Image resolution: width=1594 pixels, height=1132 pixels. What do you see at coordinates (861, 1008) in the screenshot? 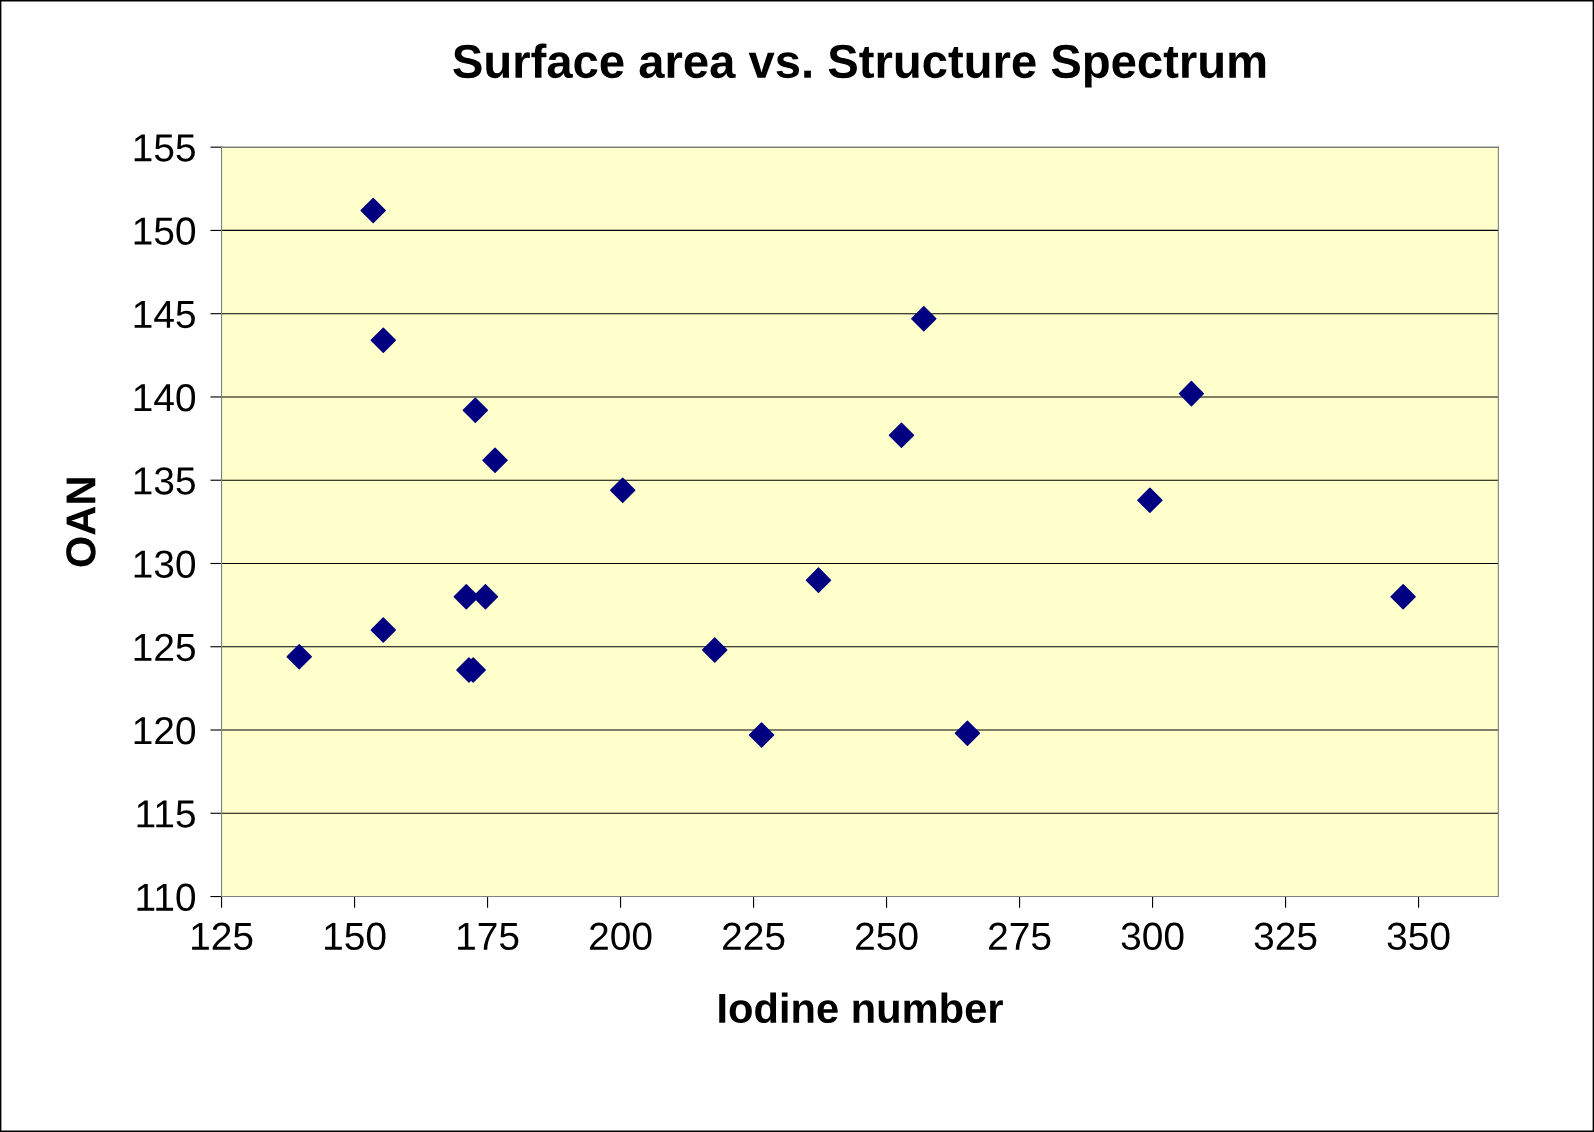
I see `x-axis-title: Iodine number` at bounding box center [861, 1008].